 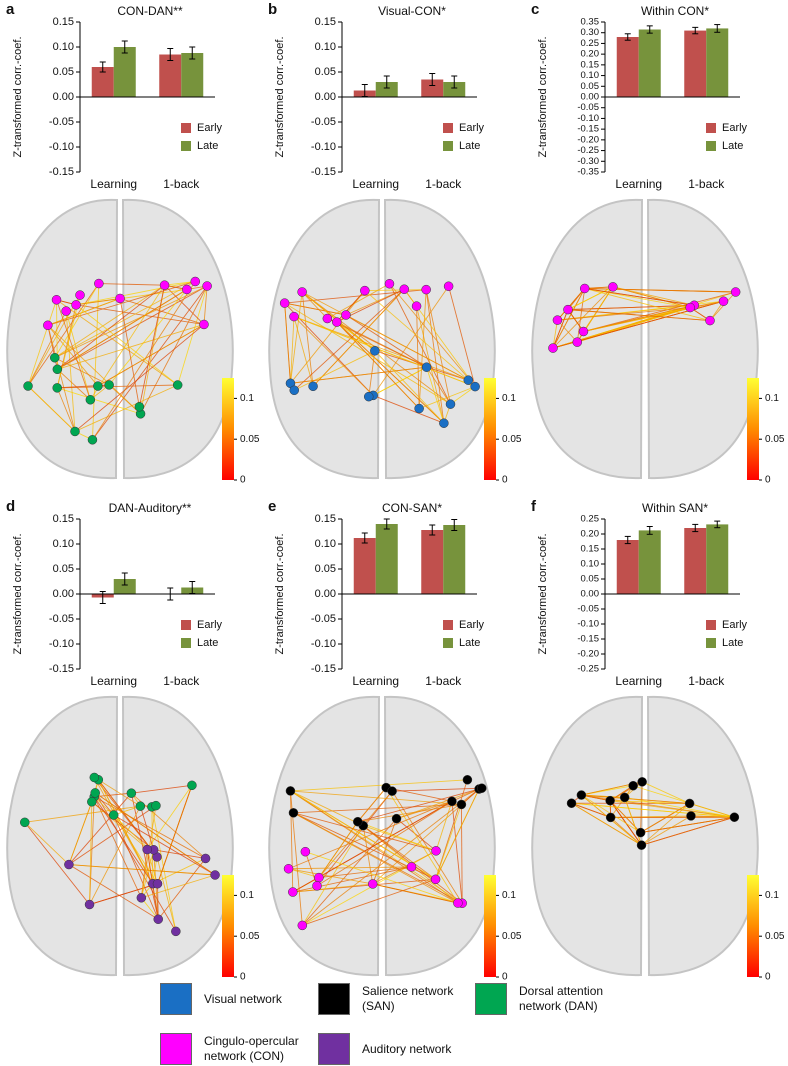 What do you see at coordinates (412, 508) in the screenshot?
I see `chart-title: CON-SAN*` at bounding box center [412, 508].